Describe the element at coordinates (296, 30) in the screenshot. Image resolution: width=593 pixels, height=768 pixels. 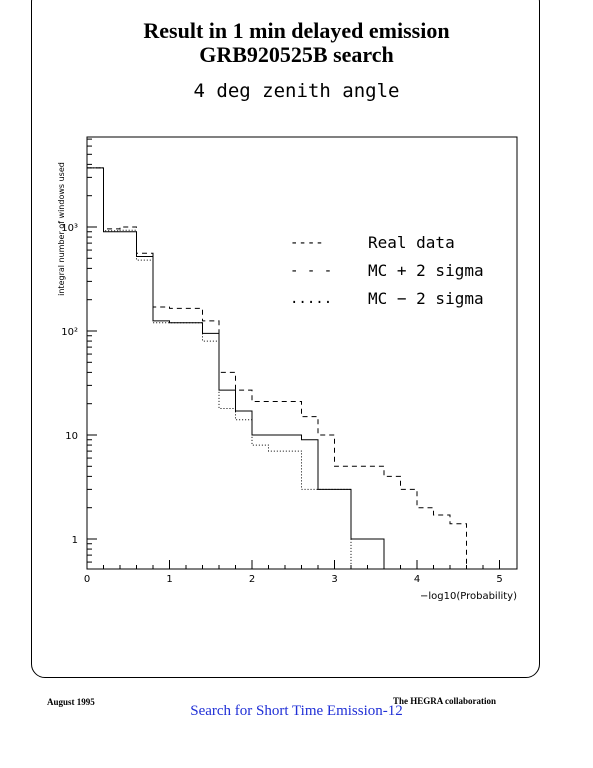
I see `slide-title-line-1: Result in 1 min delayed emission` at that location.